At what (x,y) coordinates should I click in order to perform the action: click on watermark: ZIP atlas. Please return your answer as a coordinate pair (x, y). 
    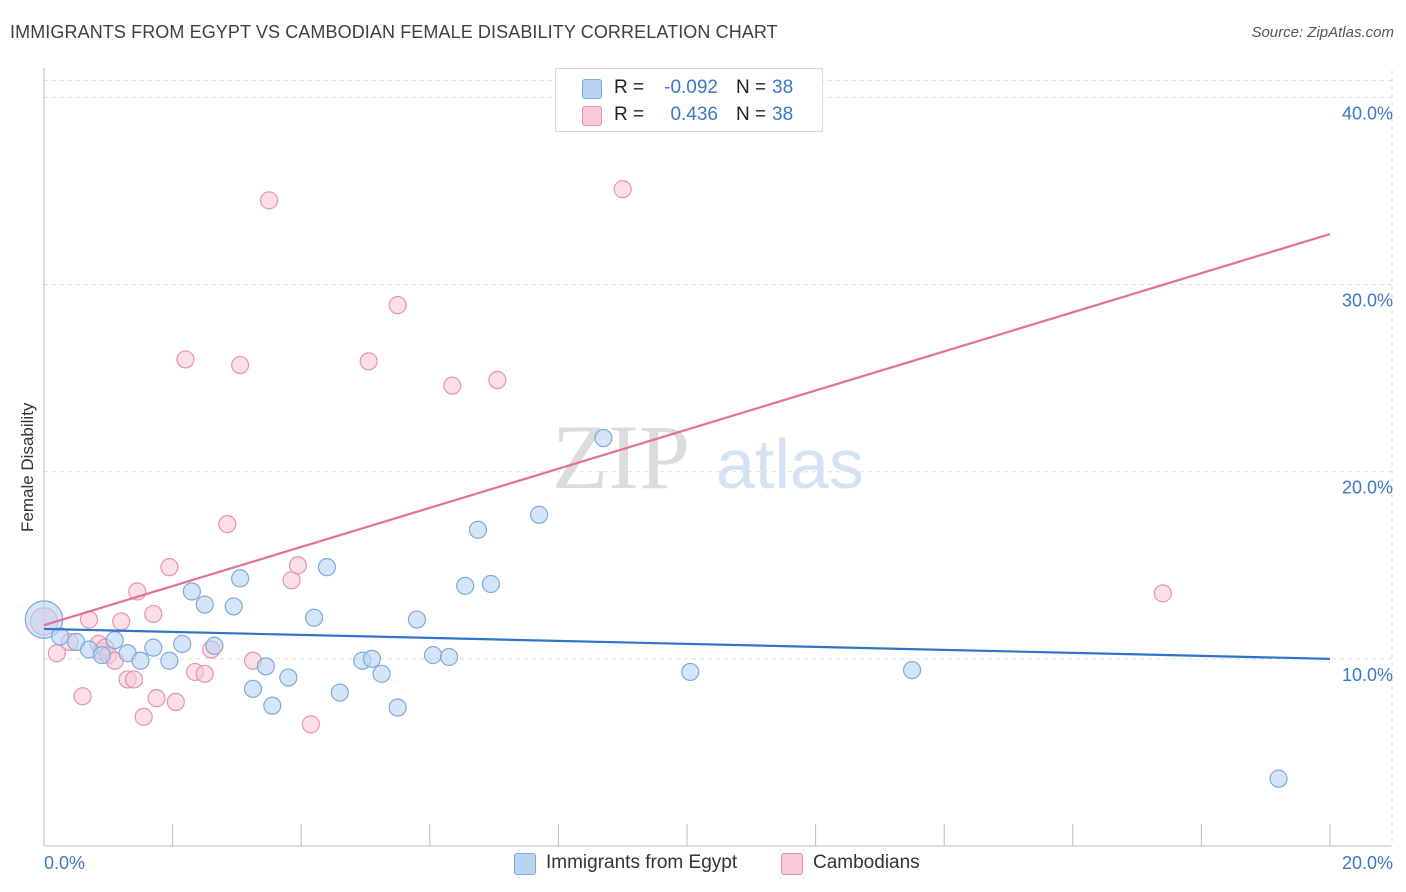
    Looking at the image, I should click on (708, 457).